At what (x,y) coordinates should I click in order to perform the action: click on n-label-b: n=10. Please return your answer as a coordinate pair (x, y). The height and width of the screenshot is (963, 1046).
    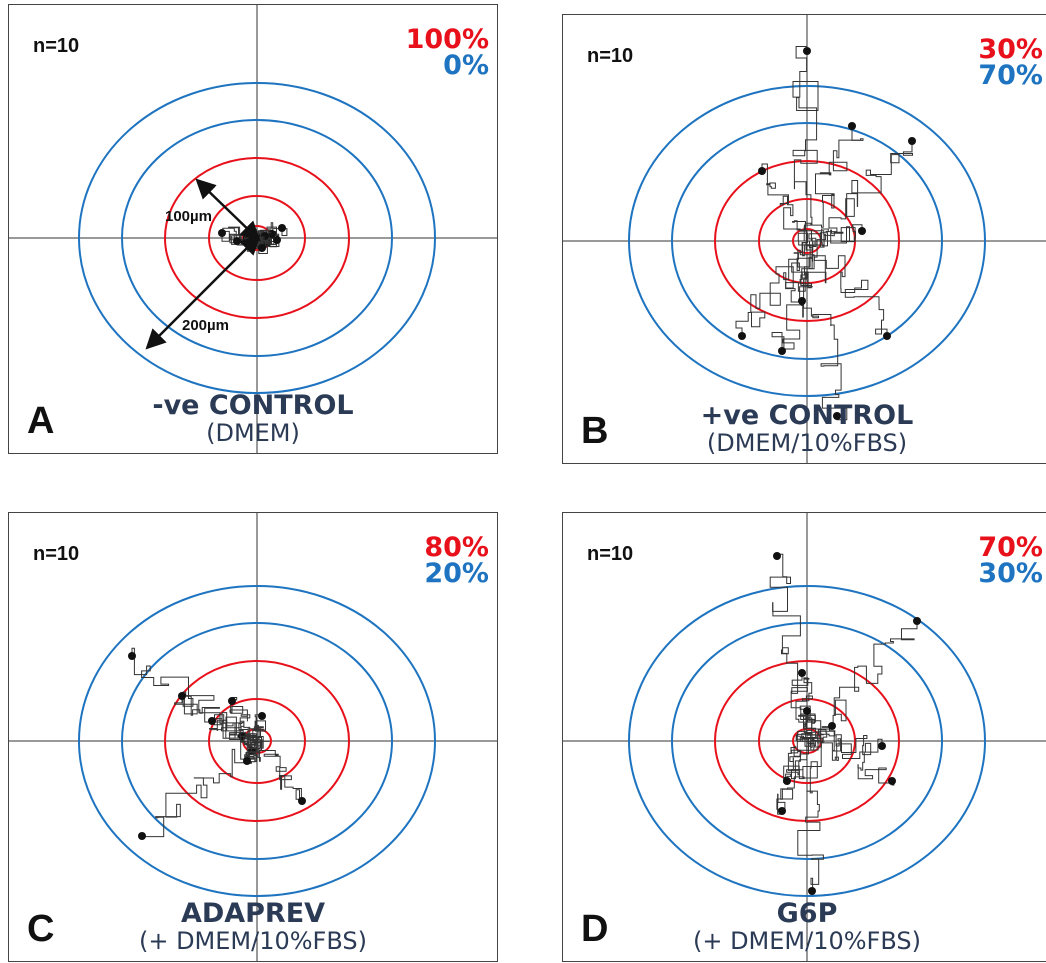
    Looking at the image, I should click on (610, 56).